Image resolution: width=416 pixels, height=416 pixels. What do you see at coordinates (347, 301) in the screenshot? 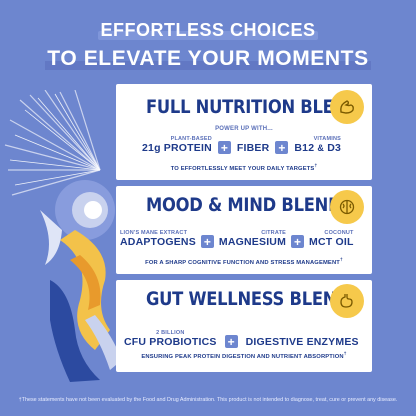
I see `stomach-icon` at bounding box center [347, 301].